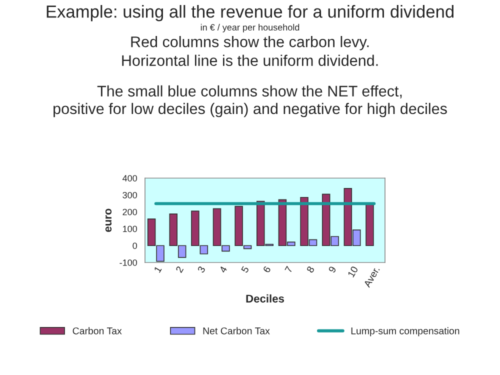 This screenshot has width=500, height=375. I want to click on x-tick-label: 10, so click(352, 272).